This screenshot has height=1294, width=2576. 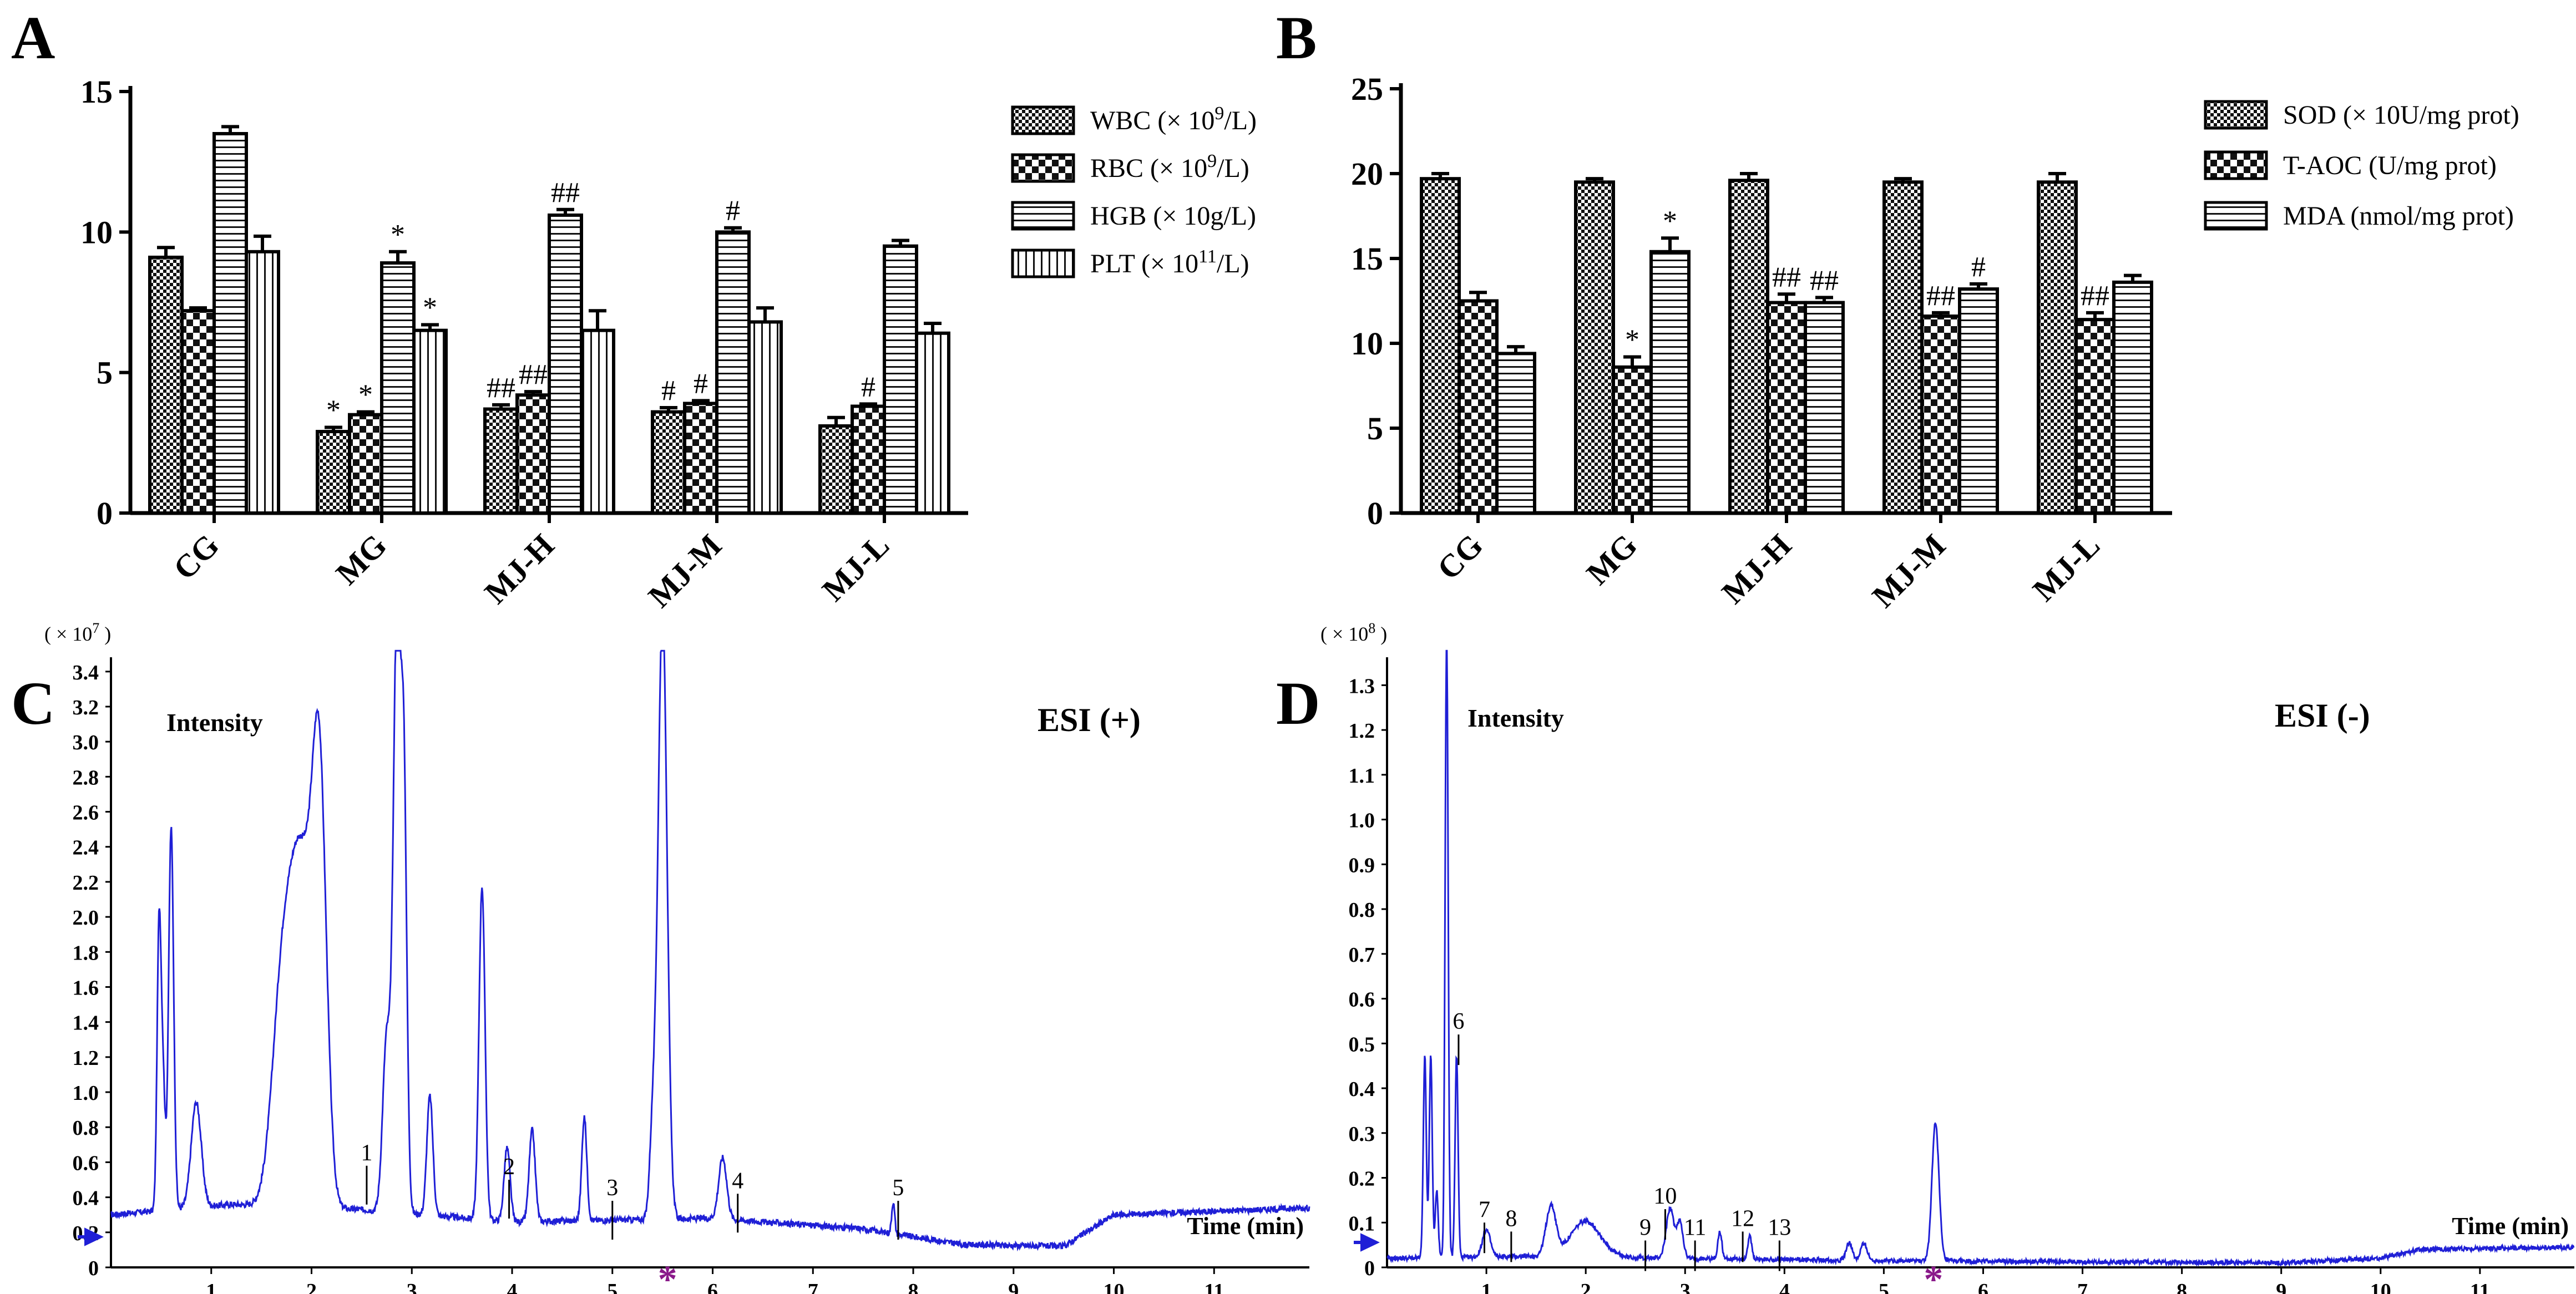 What do you see at coordinates (1362, 776) in the screenshot?
I see `y-tick-label: 1.1` at bounding box center [1362, 776].